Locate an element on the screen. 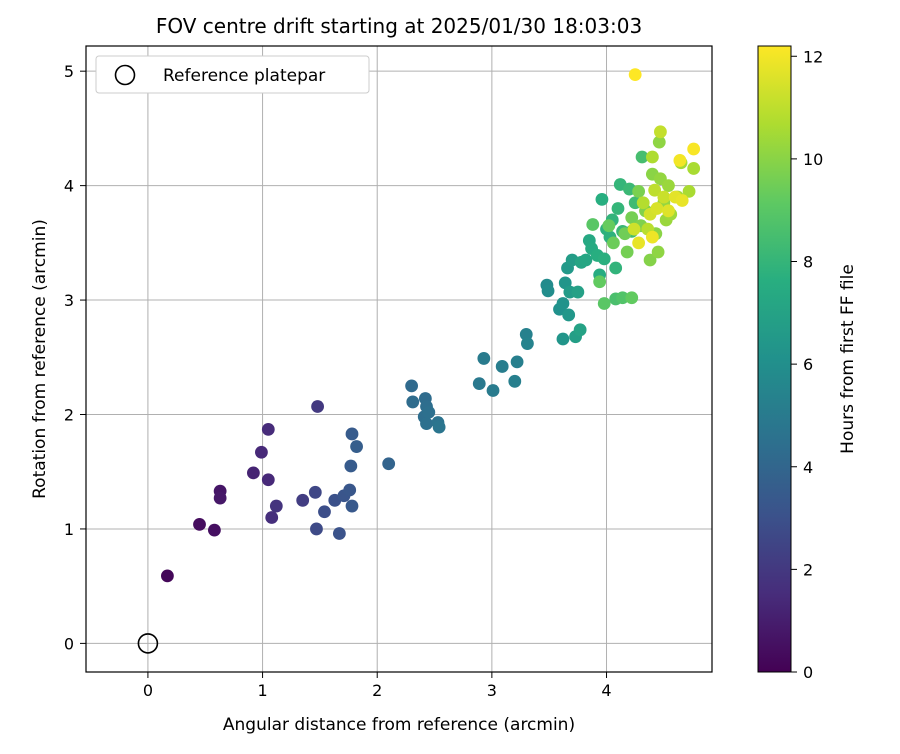  x-tick-label: 0 is located at coordinates (148, 690).